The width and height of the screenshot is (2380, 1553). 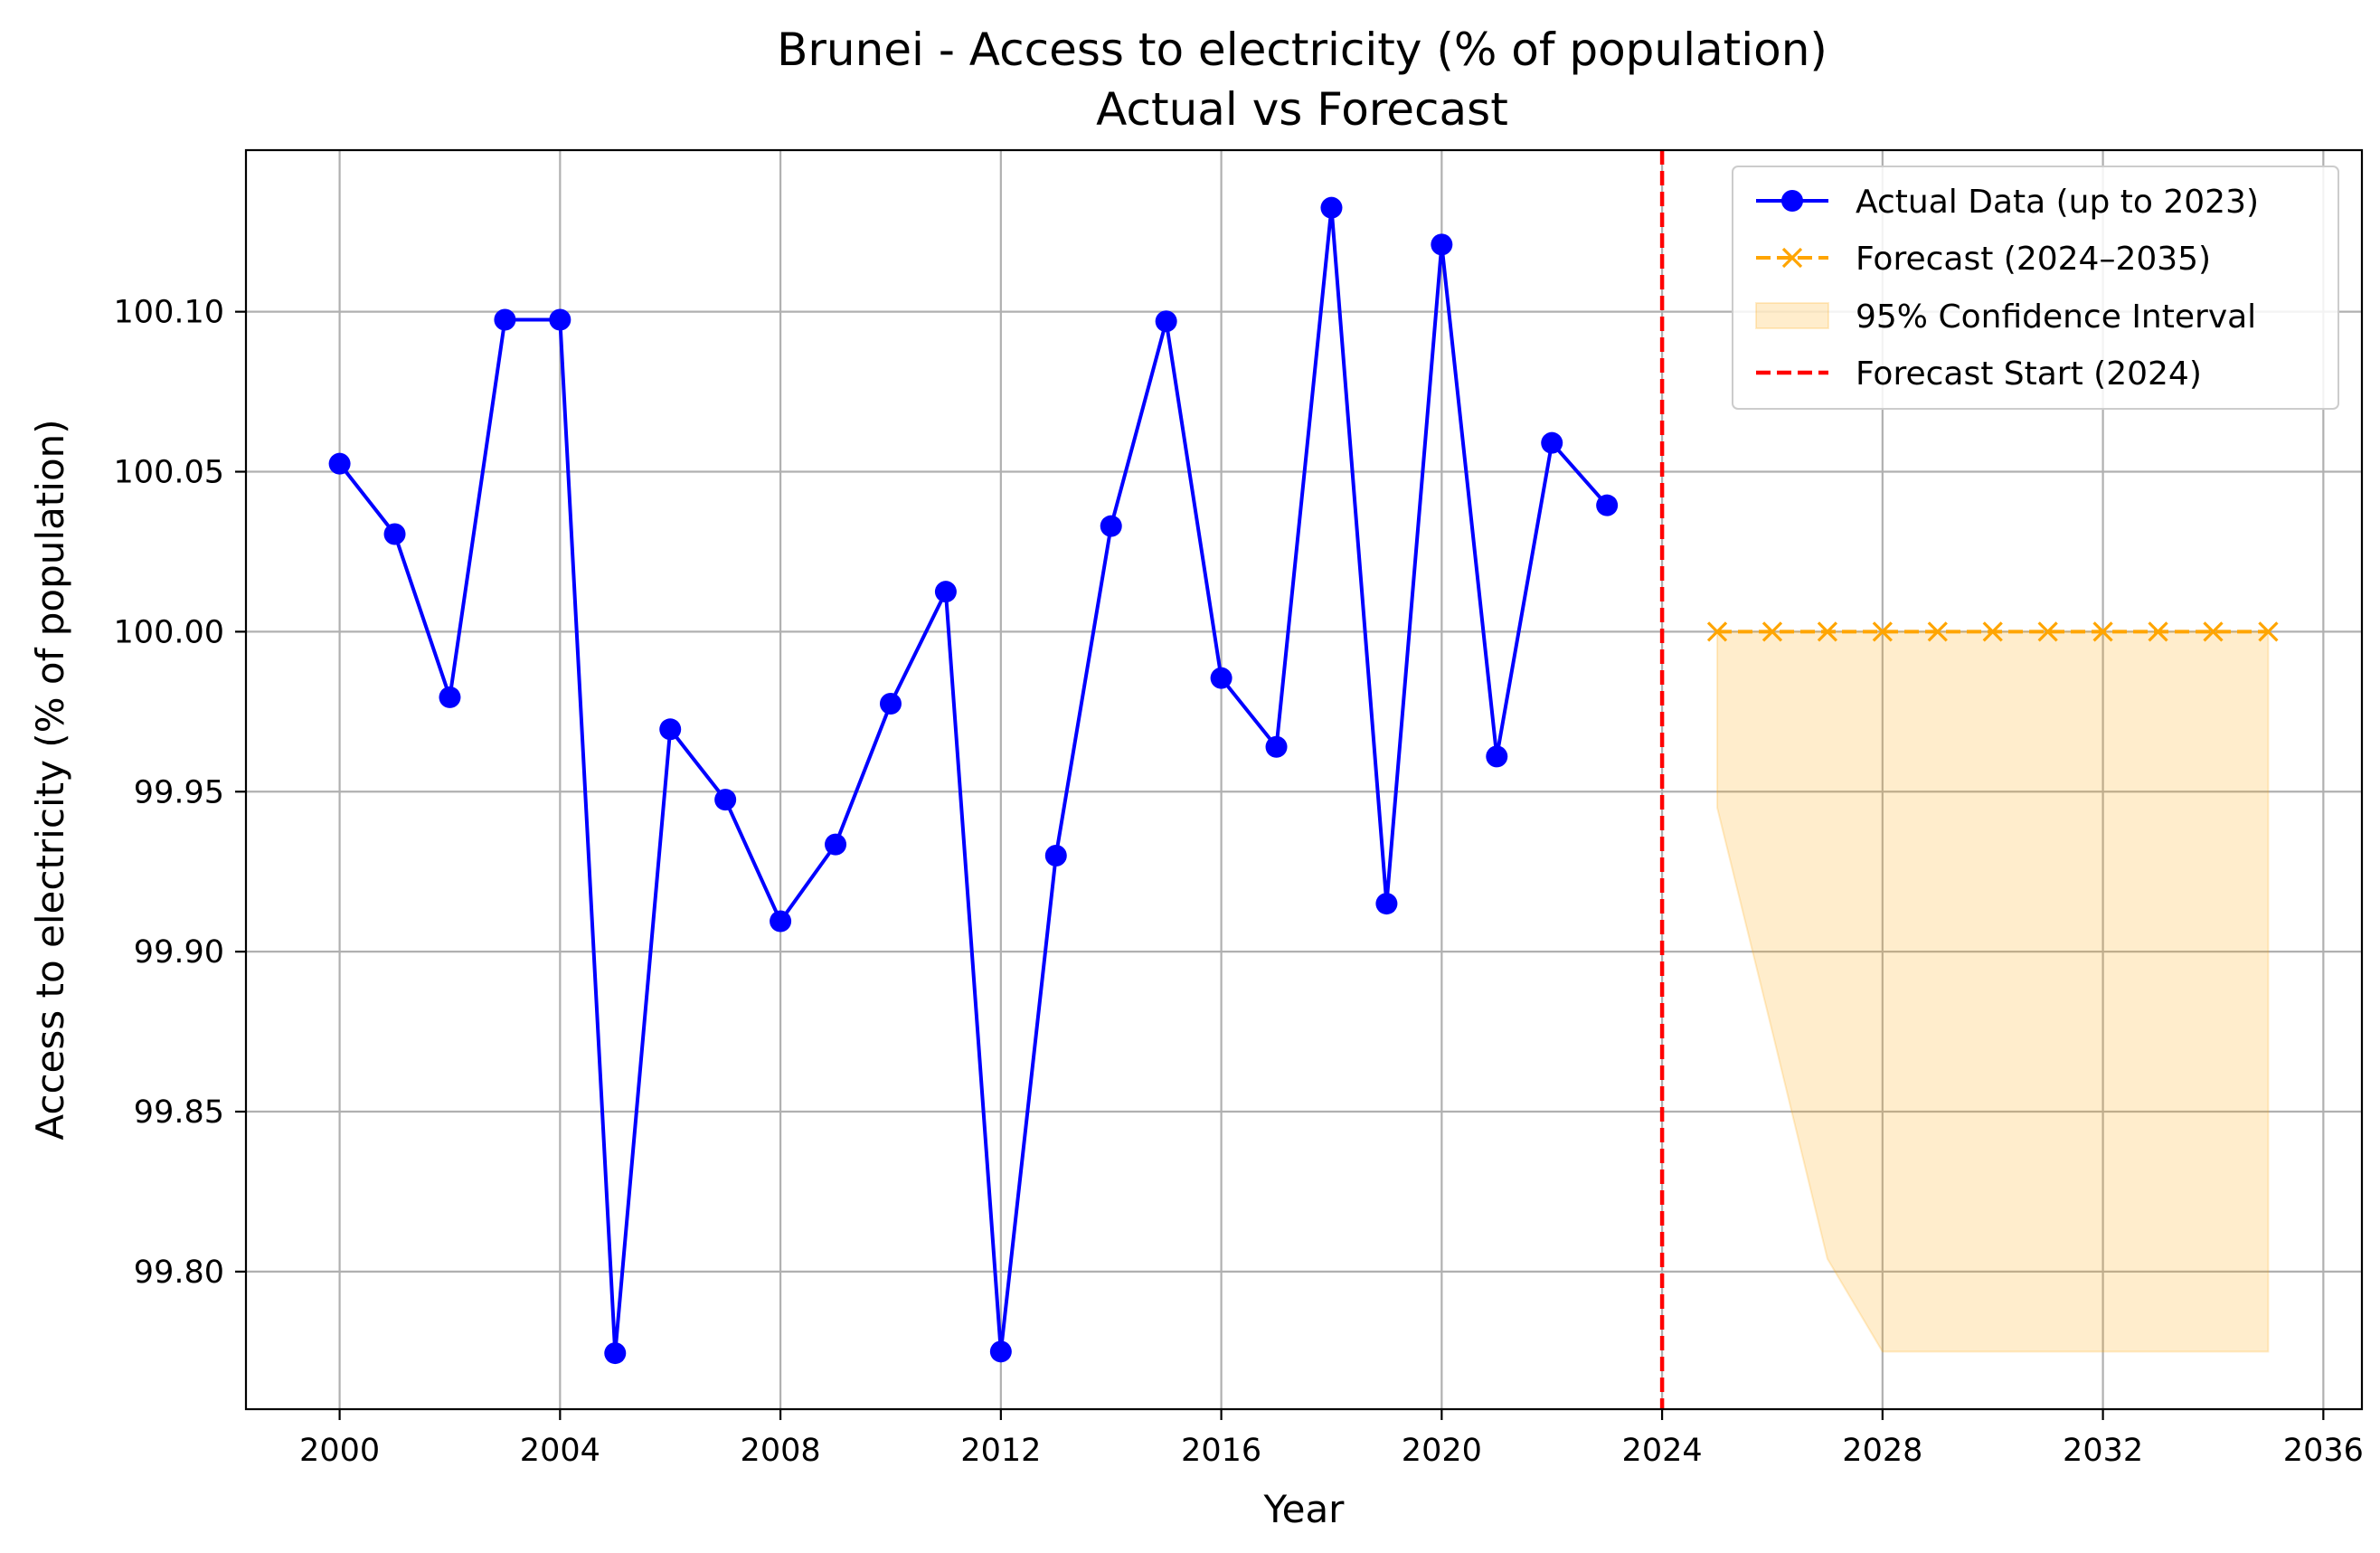 I want to click on x-tick-label: 2004, so click(x=560, y=1451).